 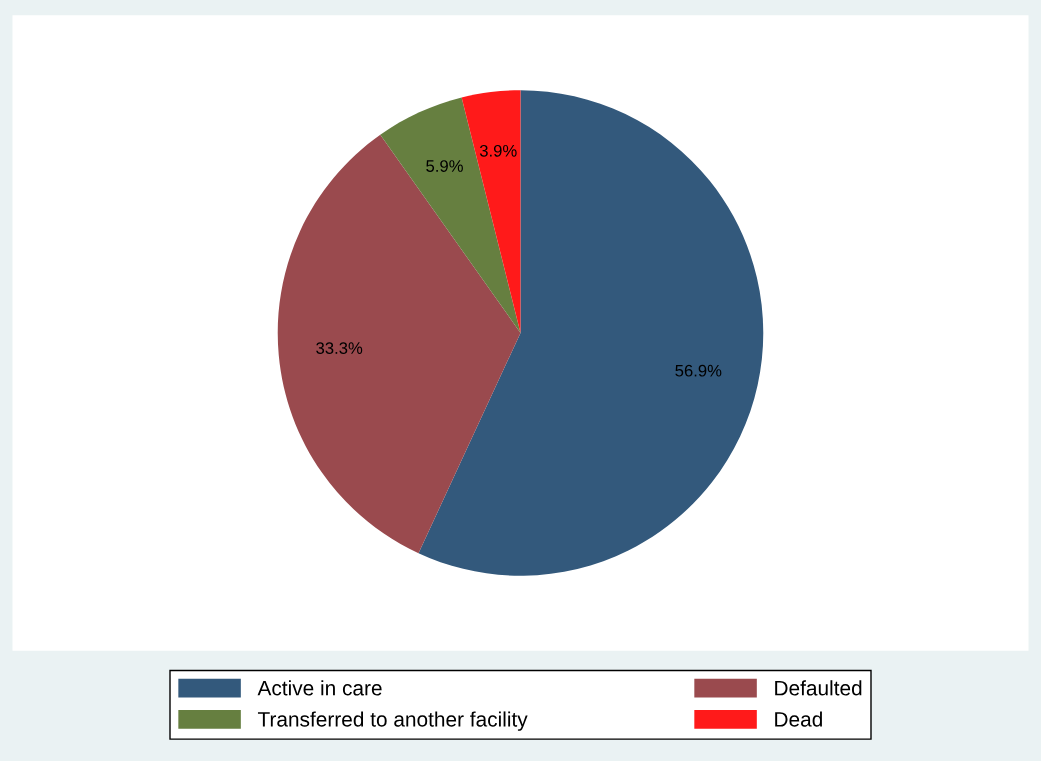 I want to click on data-label: 33.3%, so click(x=339, y=348).